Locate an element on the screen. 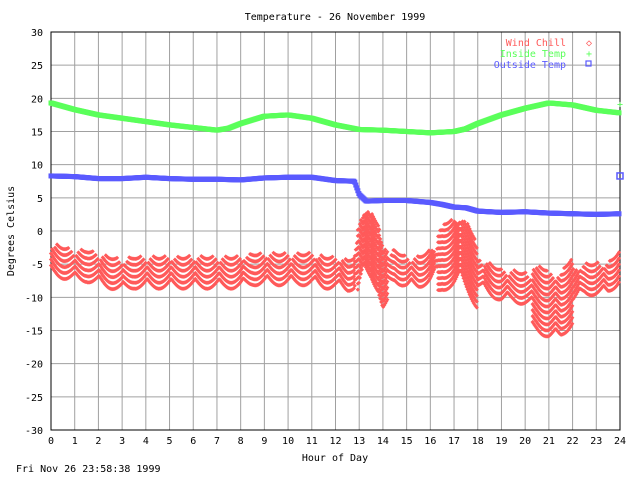  y-tick-label: 15 is located at coordinates (37, 133).